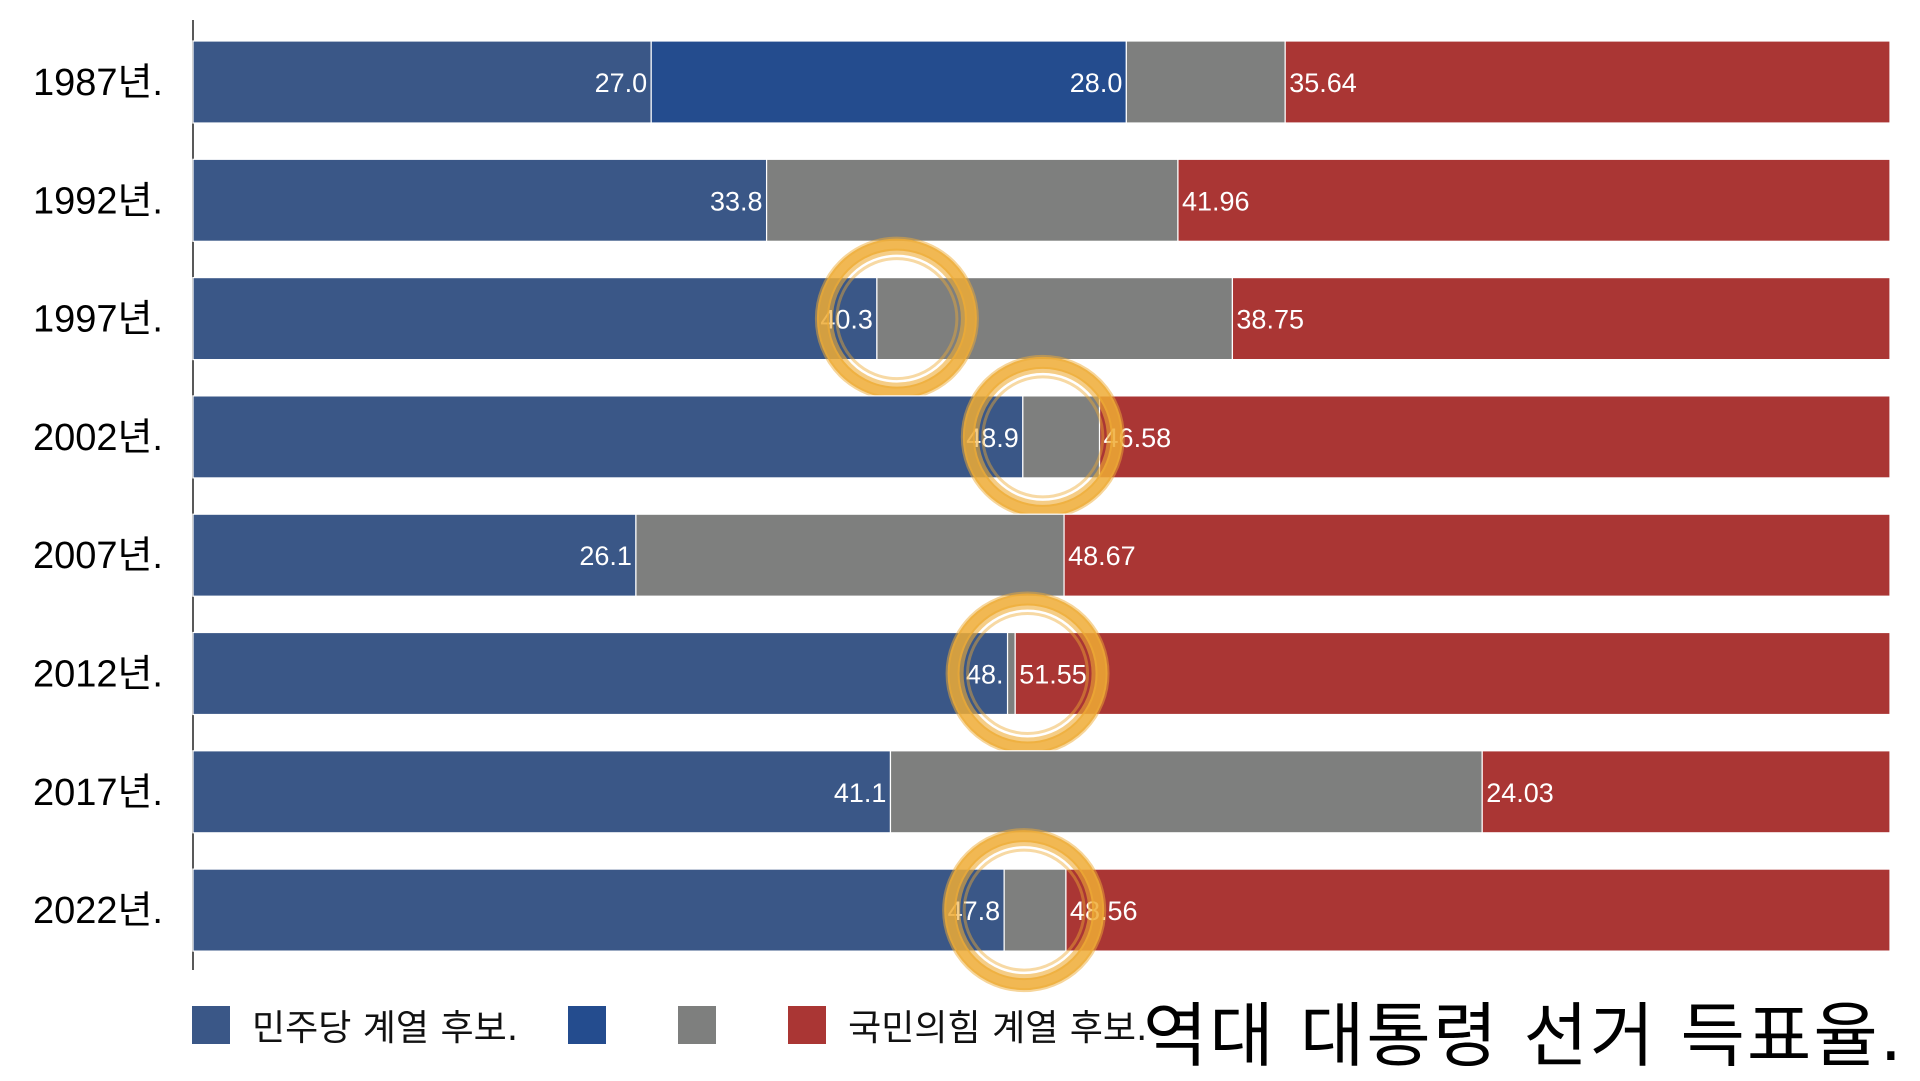 The image size is (1920, 1081). Describe the element at coordinates (1270, 320) in the screenshot. I see `data-label: 38.75` at that location.